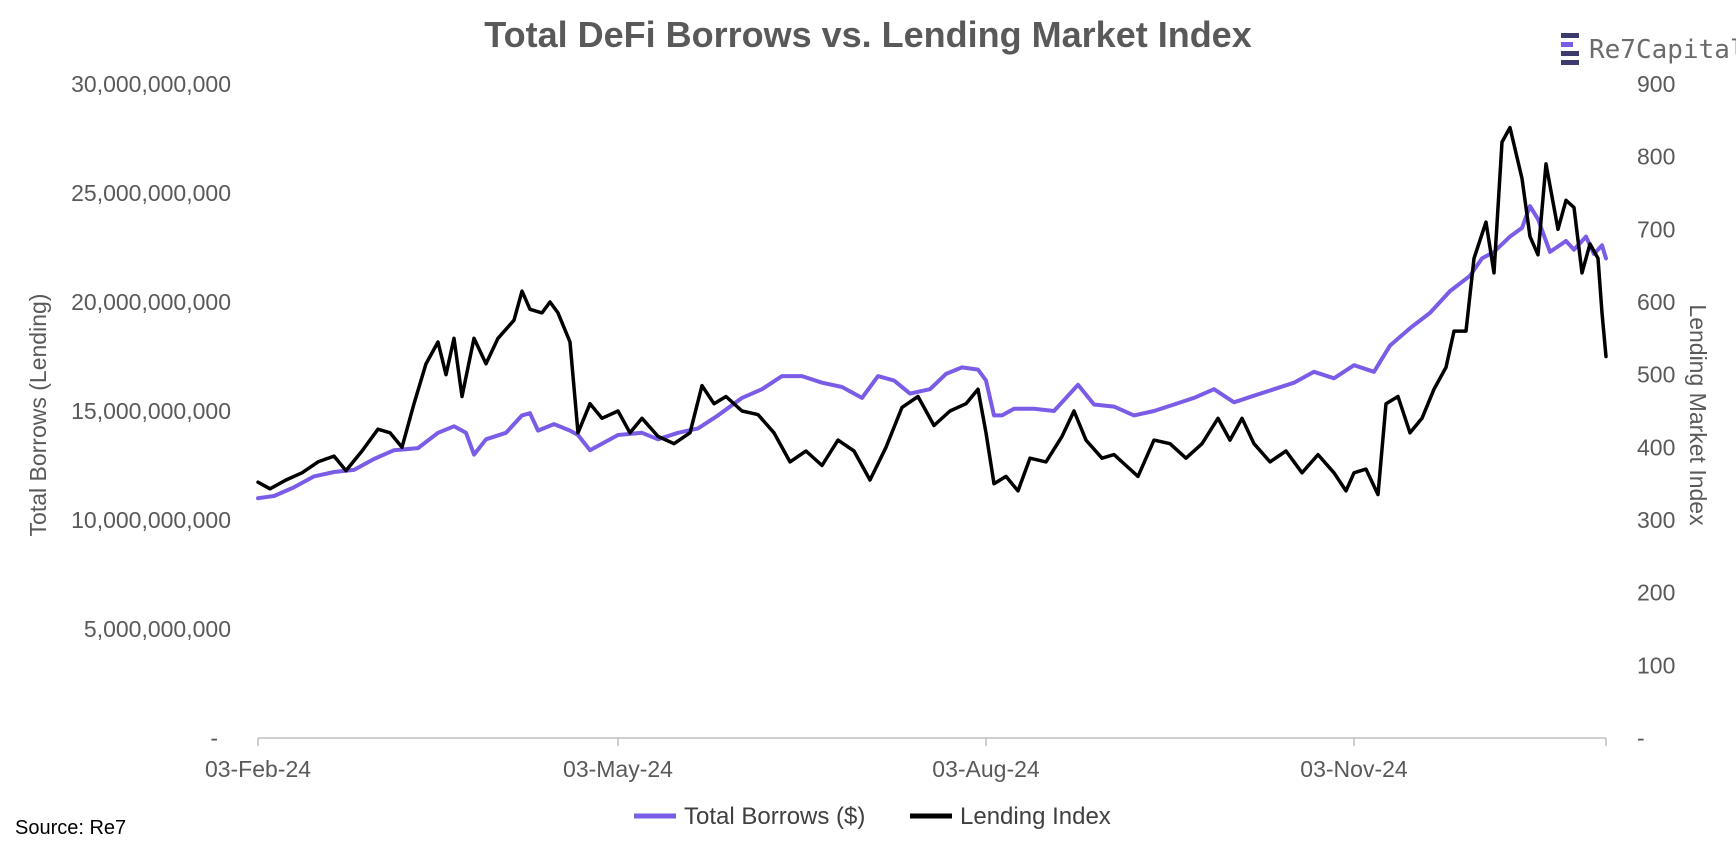 Image resolution: width=1736 pixels, height=846 pixels. What do you see at coordinates (1656, 302) in the screenshot?
I see `y-right-tick-label: 600` at bounding box center [1656, 302].